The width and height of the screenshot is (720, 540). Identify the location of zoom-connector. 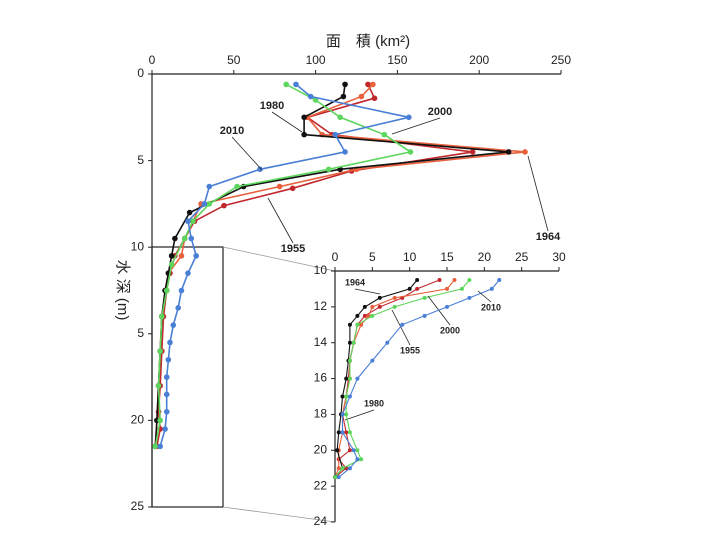
(279, 259).